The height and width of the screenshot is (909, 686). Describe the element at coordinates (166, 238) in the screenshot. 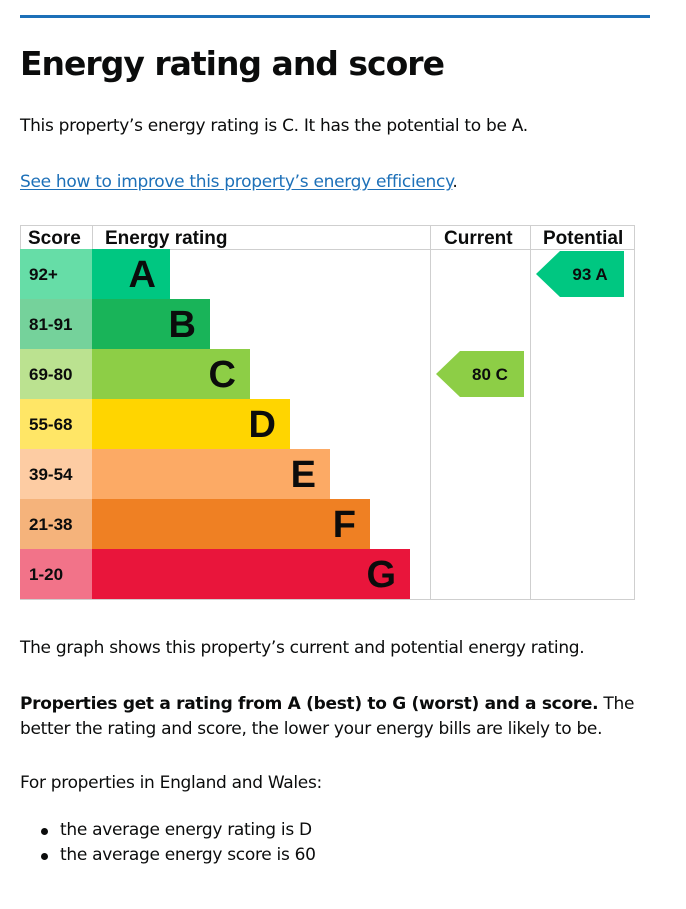

I see `energy-rating-header: Energy rating` at that location.